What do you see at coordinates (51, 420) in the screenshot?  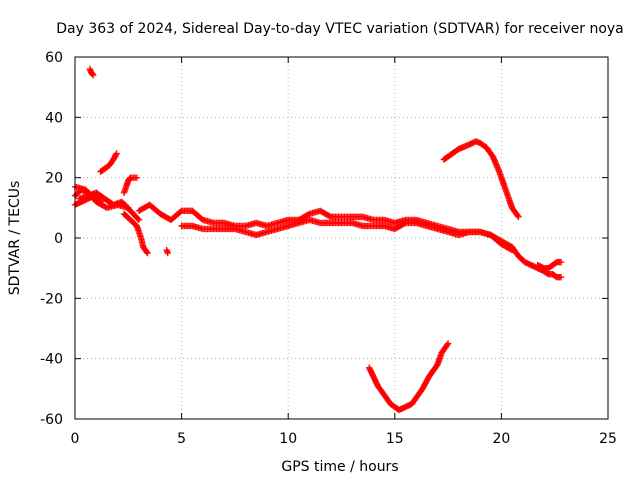 I see `y-tick-label: -60` at bounding box center [51, 420].